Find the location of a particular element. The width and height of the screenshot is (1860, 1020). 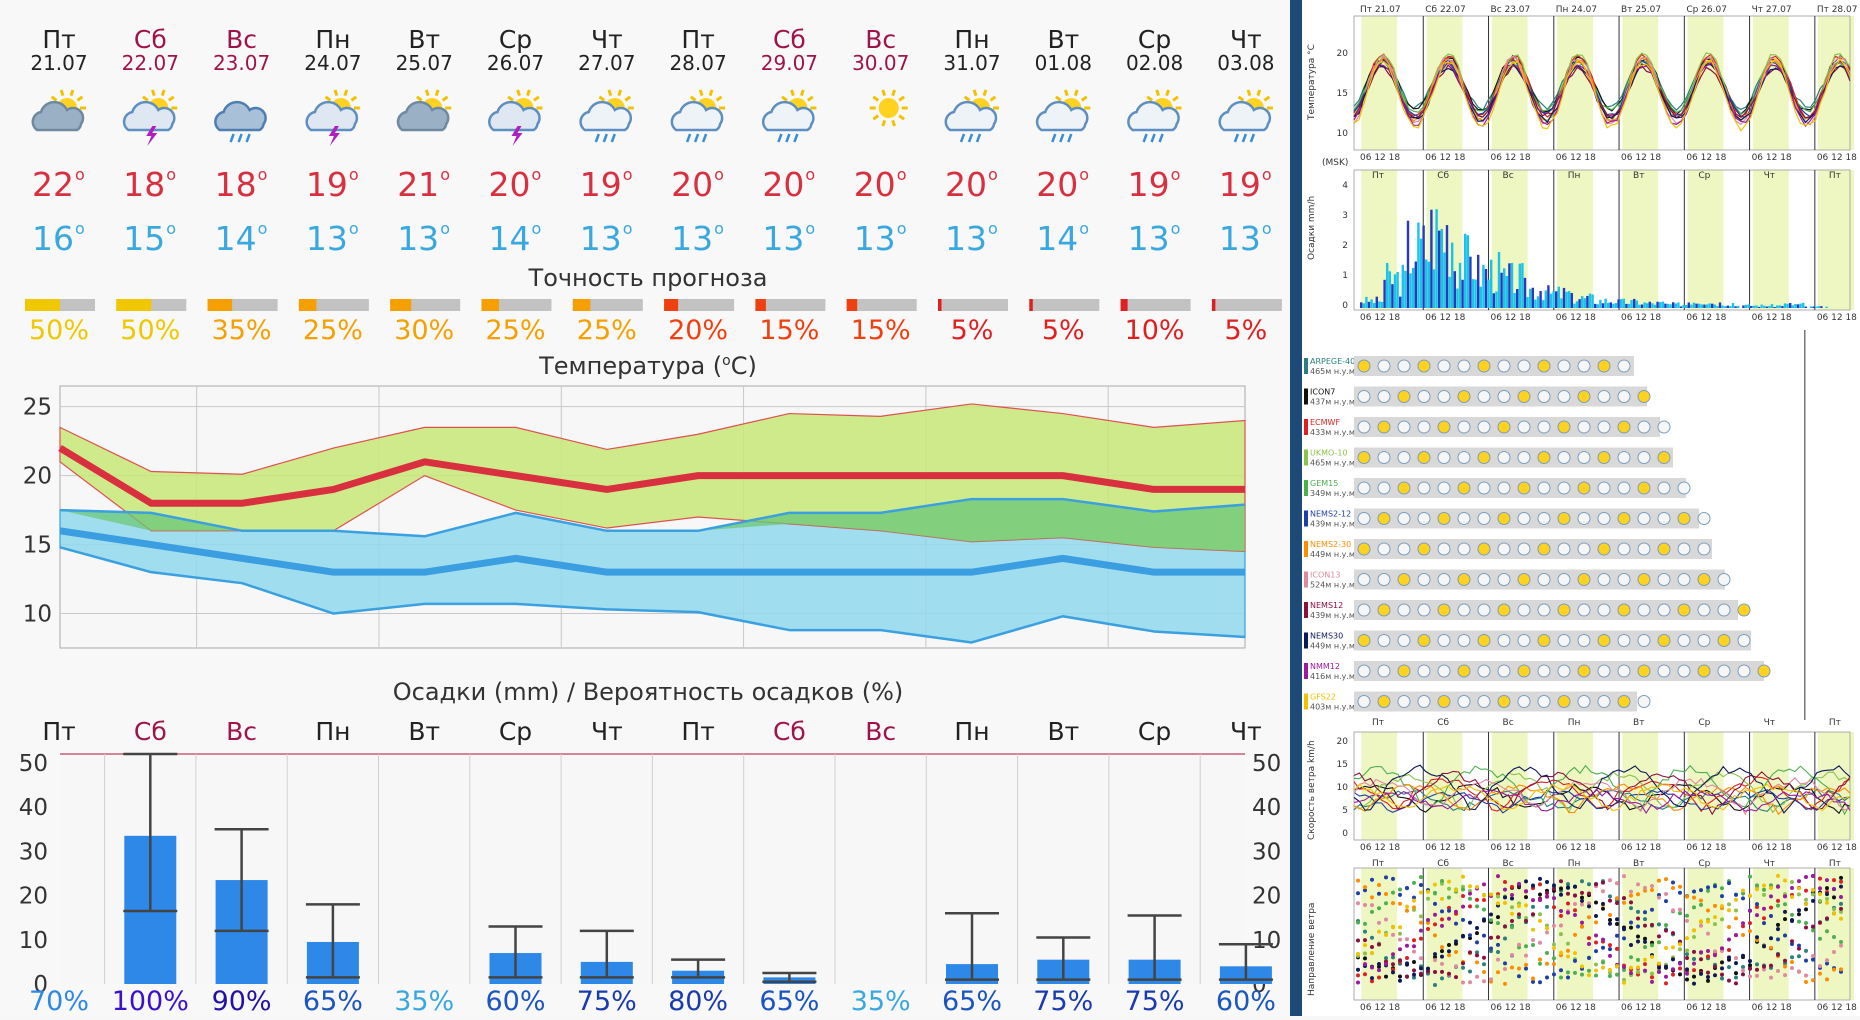

y-tick-label: 10 is located at coordinates (37, 615).